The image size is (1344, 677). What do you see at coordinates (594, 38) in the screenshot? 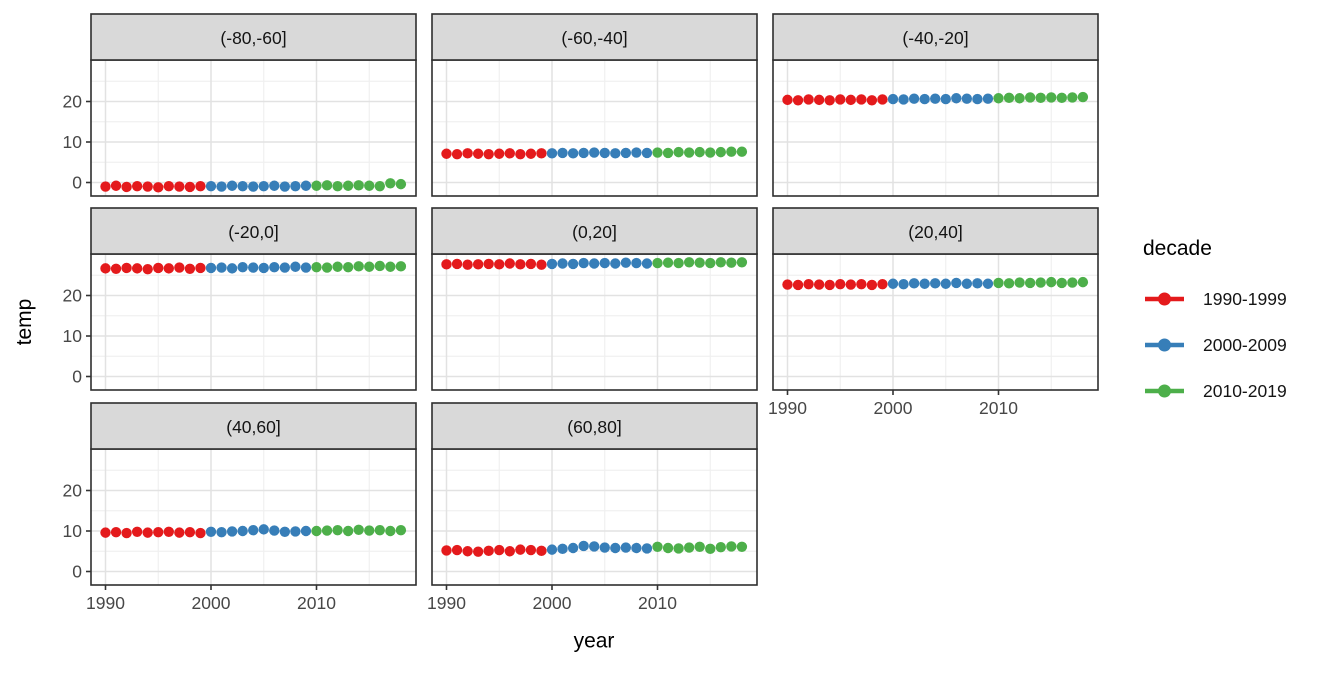
I see `facet-strip-label: (-60,-40]` at bounding box center [594, 38].